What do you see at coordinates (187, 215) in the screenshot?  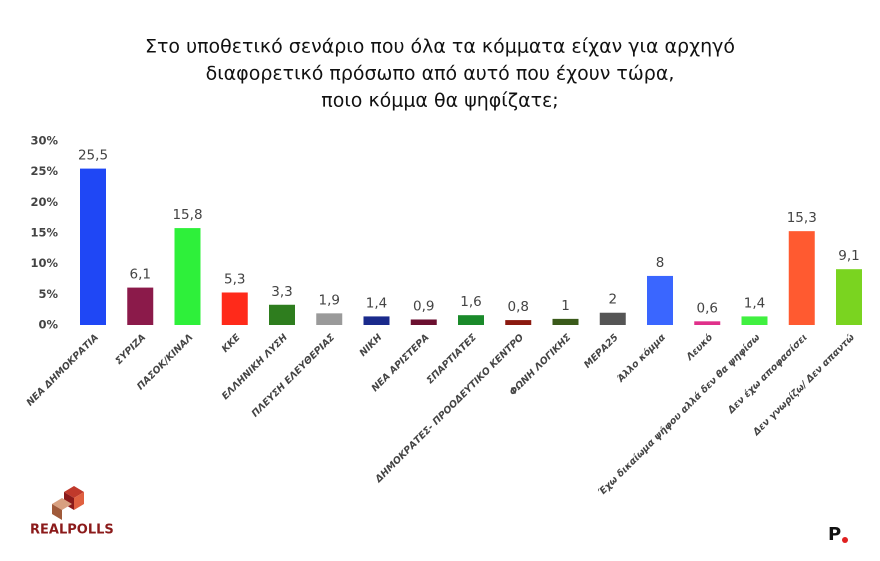 I see `value-label: 15,8` at bounding box center [187, 215].